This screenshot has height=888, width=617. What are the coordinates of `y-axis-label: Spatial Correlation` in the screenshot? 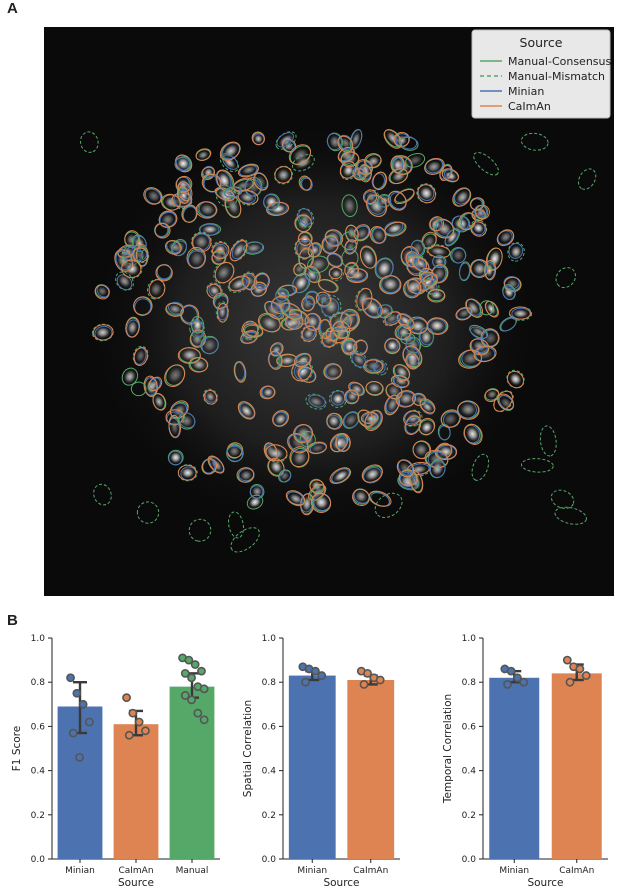 It's located at (248, 748).